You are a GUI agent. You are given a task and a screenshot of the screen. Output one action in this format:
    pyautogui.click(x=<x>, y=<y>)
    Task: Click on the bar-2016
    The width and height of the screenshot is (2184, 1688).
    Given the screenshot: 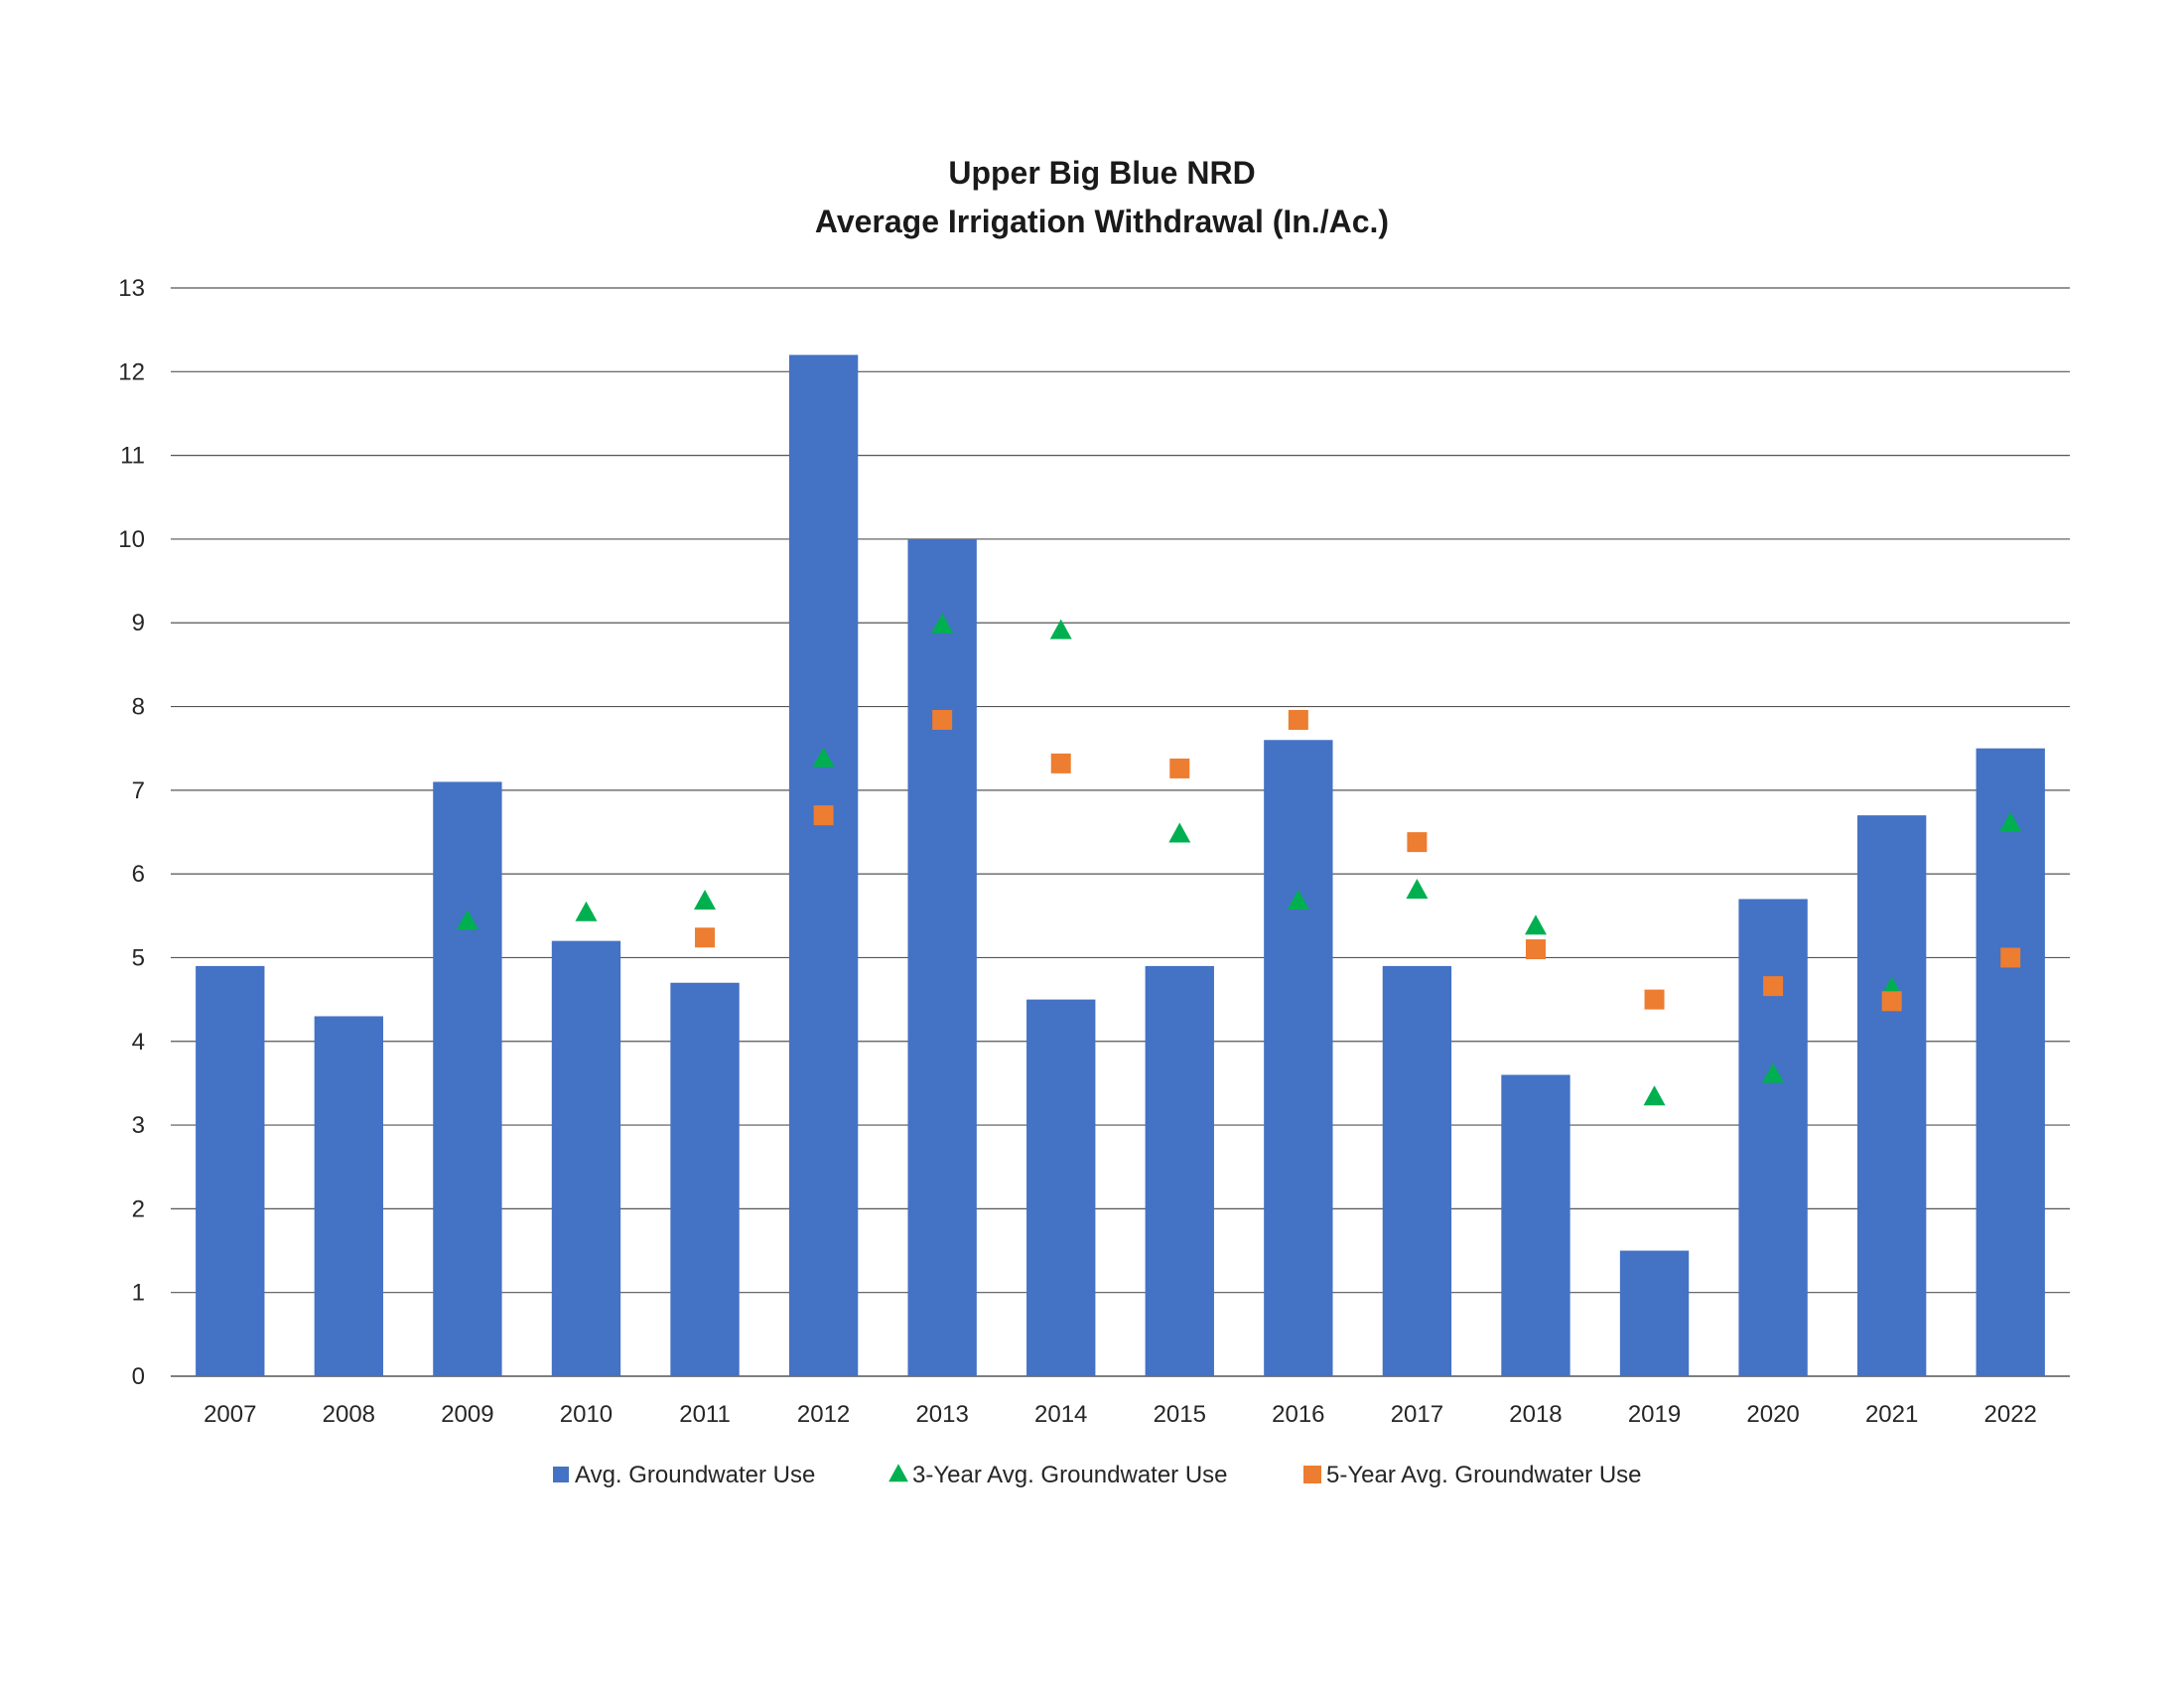 What is the action you would take?
    pyautogui.click(x=1298, y=1058)
    